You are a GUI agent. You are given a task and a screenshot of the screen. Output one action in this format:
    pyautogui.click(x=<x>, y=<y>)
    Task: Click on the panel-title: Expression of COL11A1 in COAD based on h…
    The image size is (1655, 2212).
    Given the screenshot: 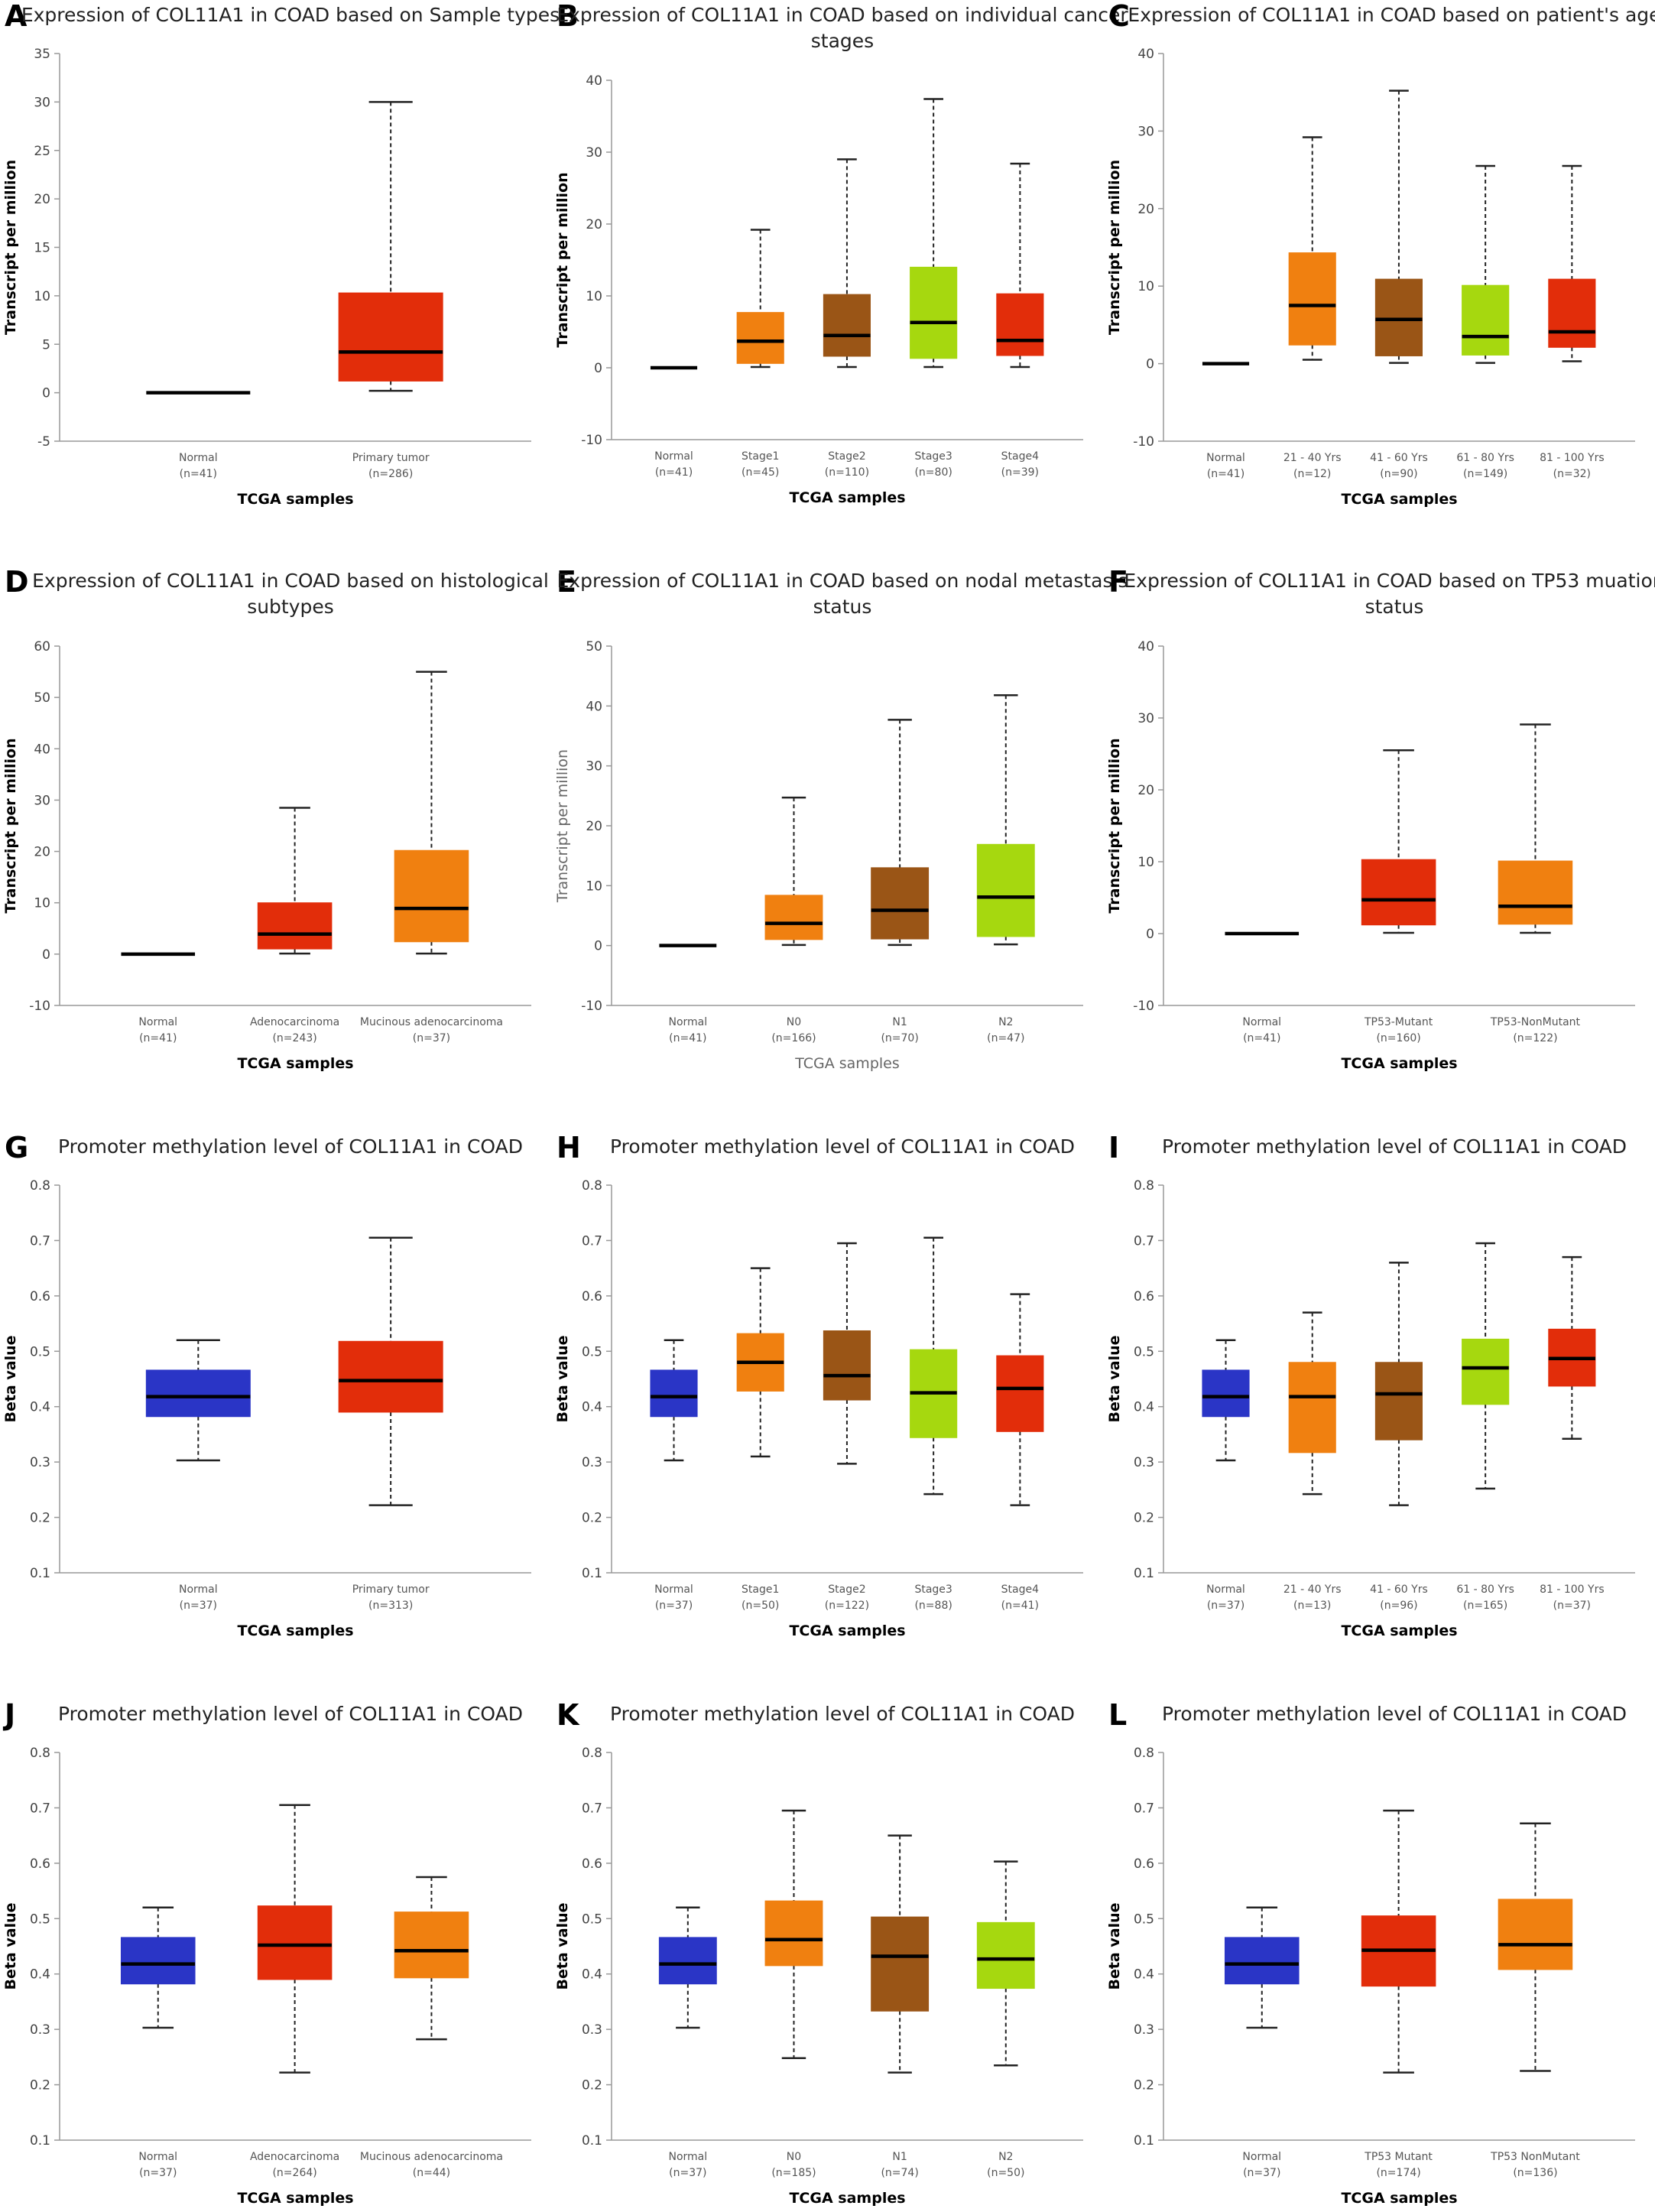 What is the action you would take?
    pyautogui.click(x=290, y=581)
    